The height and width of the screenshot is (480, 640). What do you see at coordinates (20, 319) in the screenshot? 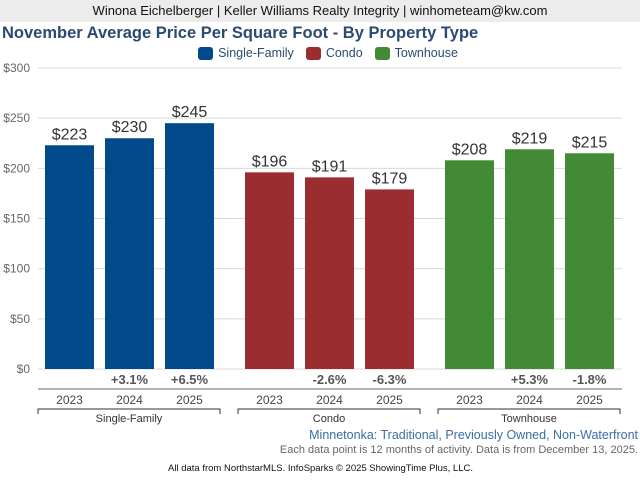
I see `y-tick-label: $50` at bounding box center [20, 319].